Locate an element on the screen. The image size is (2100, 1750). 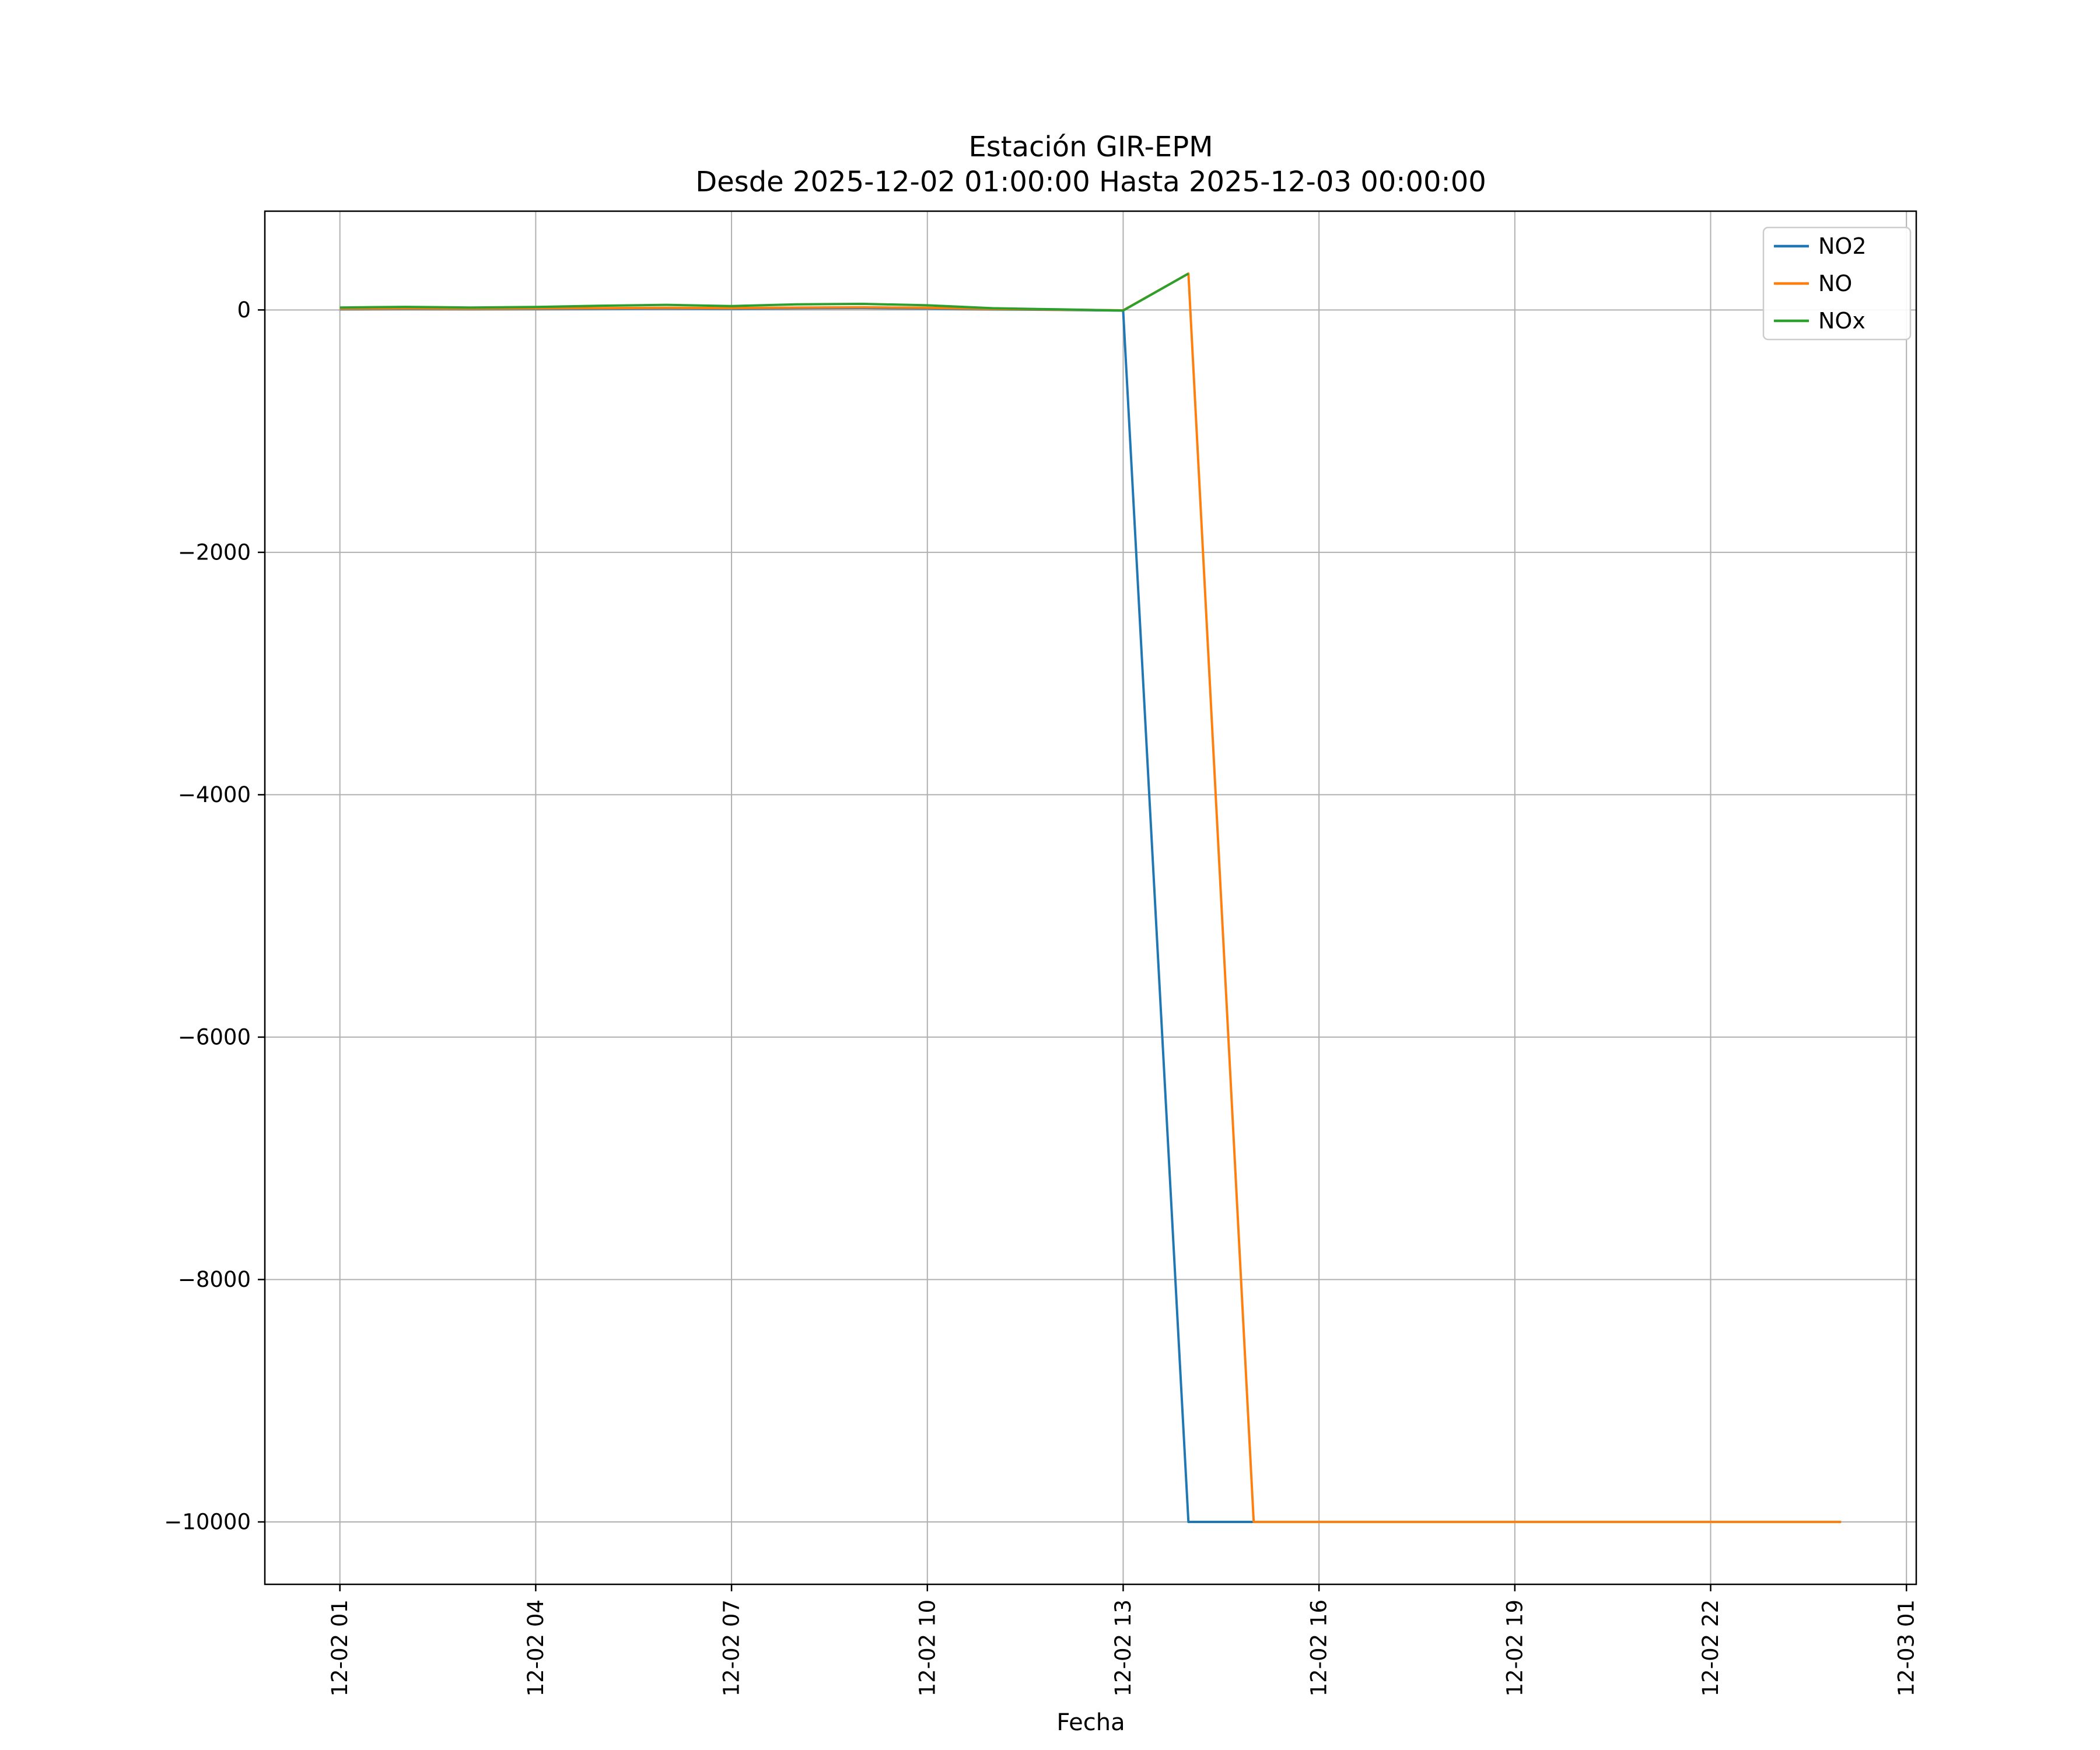
x-axis-label: Fecha is located at coordinates (1090, 1722).